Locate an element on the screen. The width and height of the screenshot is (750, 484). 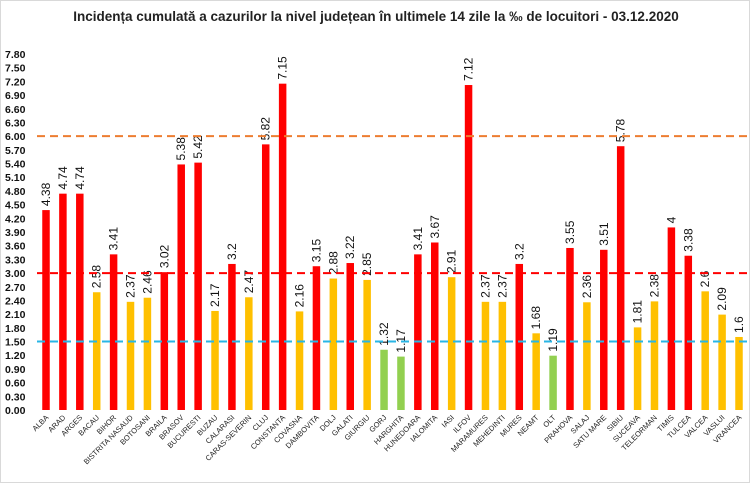
data-label: 2.38 is located at coordinates (654, 286).